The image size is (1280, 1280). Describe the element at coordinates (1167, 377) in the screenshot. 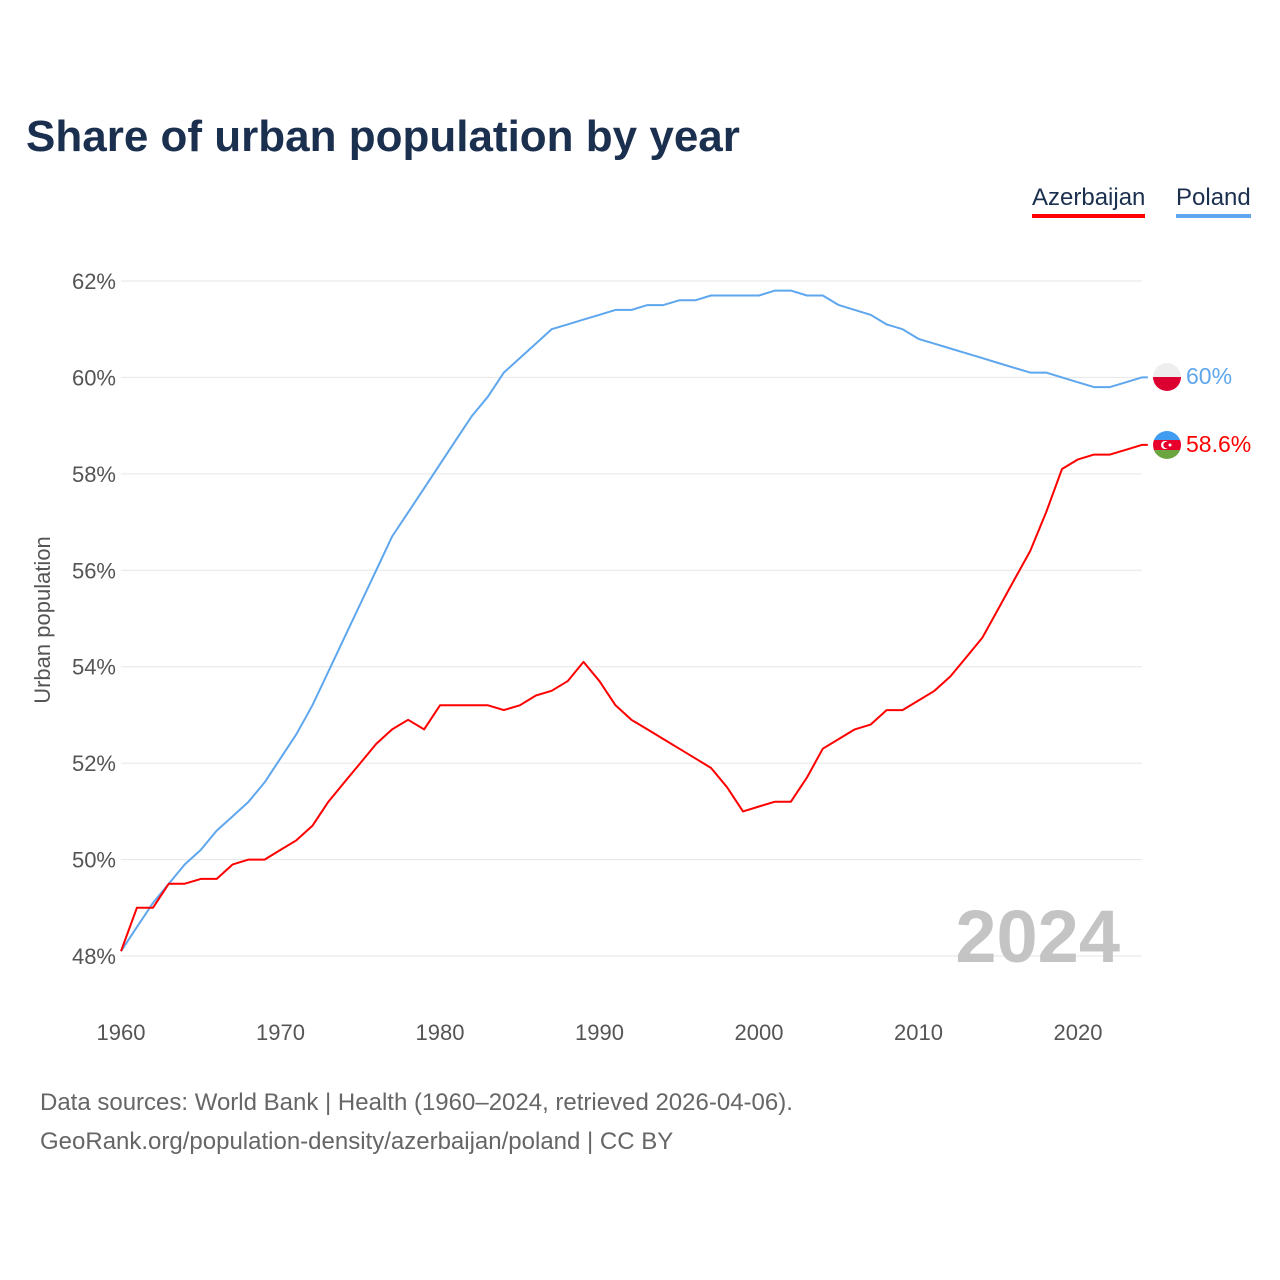

I see `poland-flag-icon` at that location.